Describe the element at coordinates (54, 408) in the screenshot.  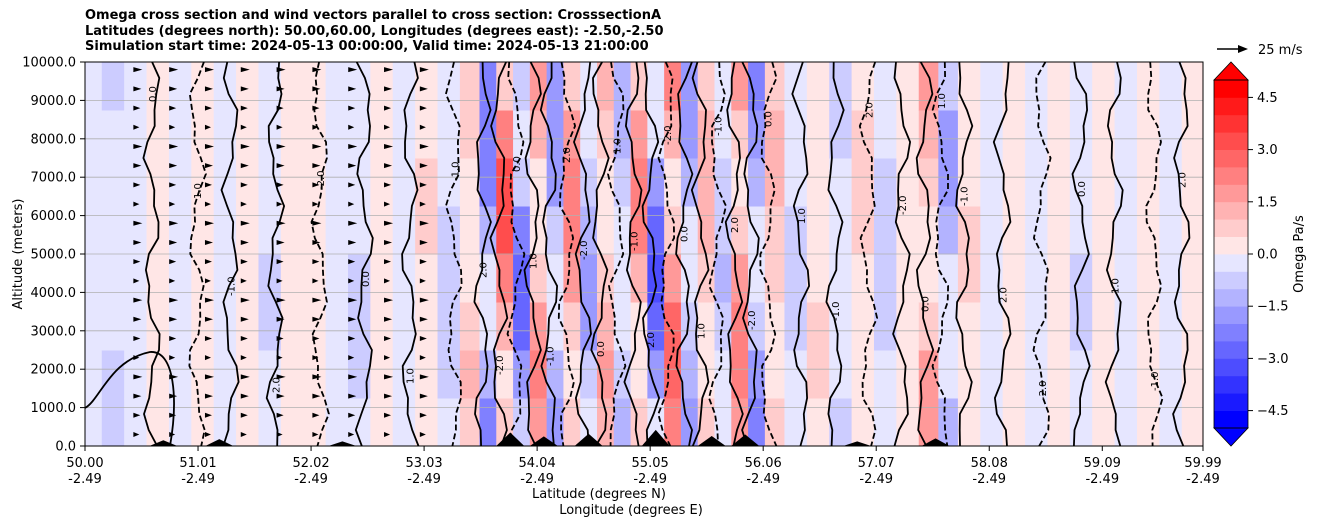
I see `y-tick-label: 1000.0` at that location.